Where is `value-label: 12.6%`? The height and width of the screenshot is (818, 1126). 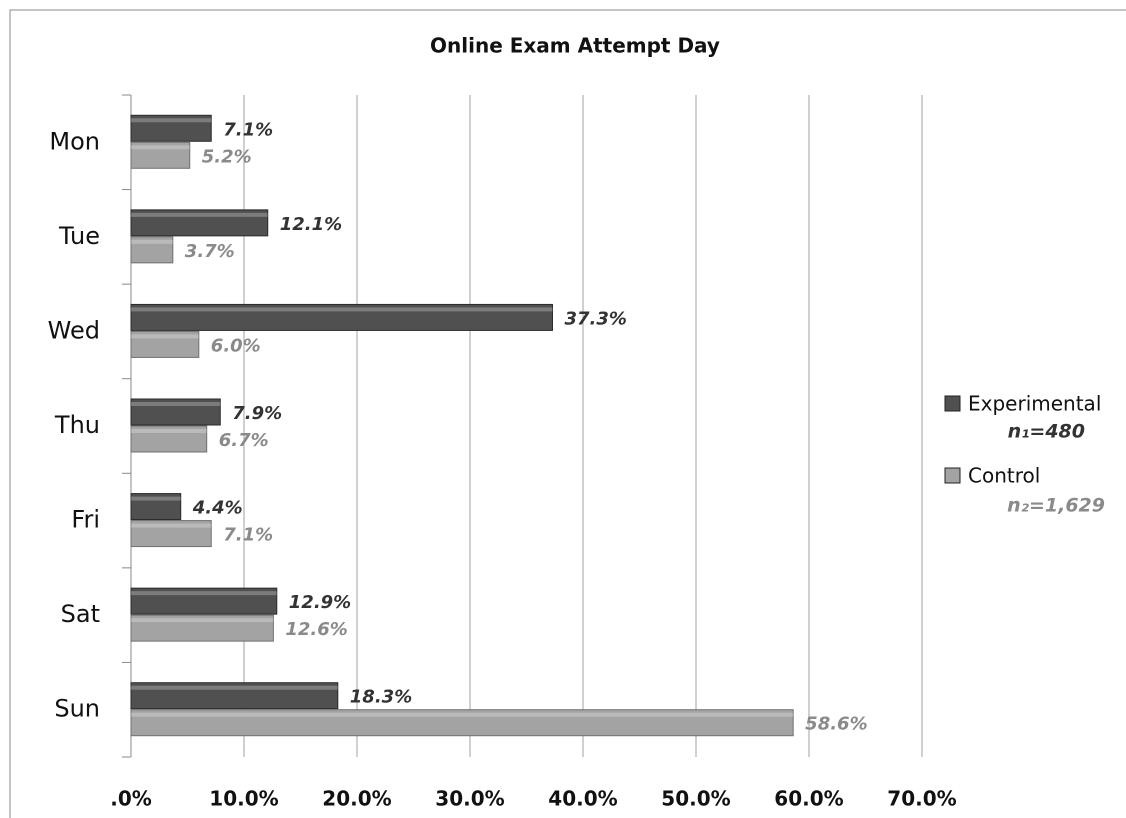
value-label: 12.6% is located at coordinates (316, 629).